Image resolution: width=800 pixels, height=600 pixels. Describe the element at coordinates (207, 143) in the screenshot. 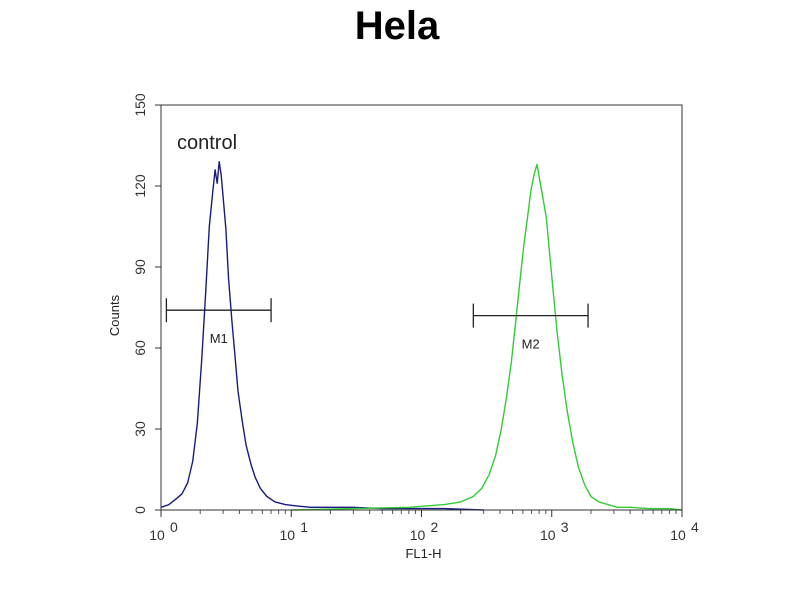

I see `control-annotation: control` at that location.